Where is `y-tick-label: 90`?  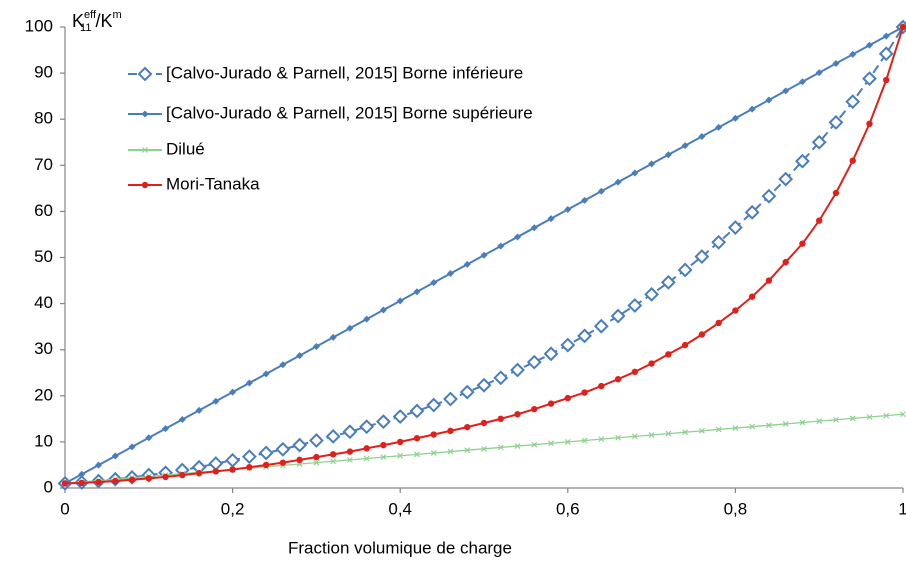
y-tick-label: 90 is located at coordinates (43, 72).